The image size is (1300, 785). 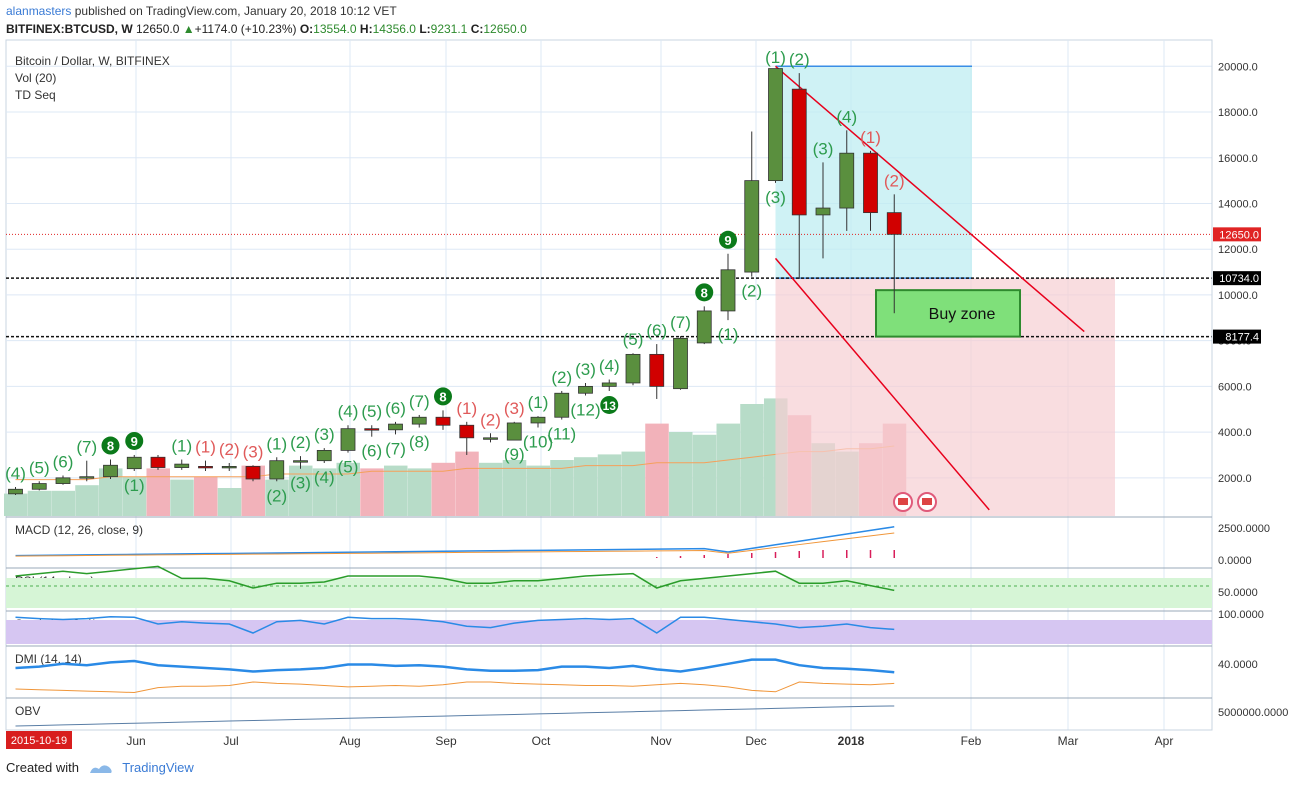 I want to click on chart-title: Bitcoin / Dollar, W, BITFINEX, so click(x=92, y=61).